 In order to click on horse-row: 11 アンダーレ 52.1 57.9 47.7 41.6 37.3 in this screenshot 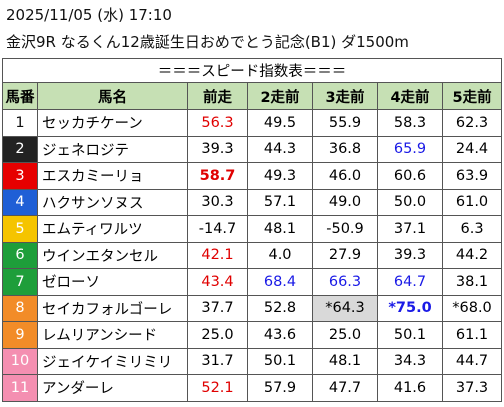, I will do `click(252, 388)`.